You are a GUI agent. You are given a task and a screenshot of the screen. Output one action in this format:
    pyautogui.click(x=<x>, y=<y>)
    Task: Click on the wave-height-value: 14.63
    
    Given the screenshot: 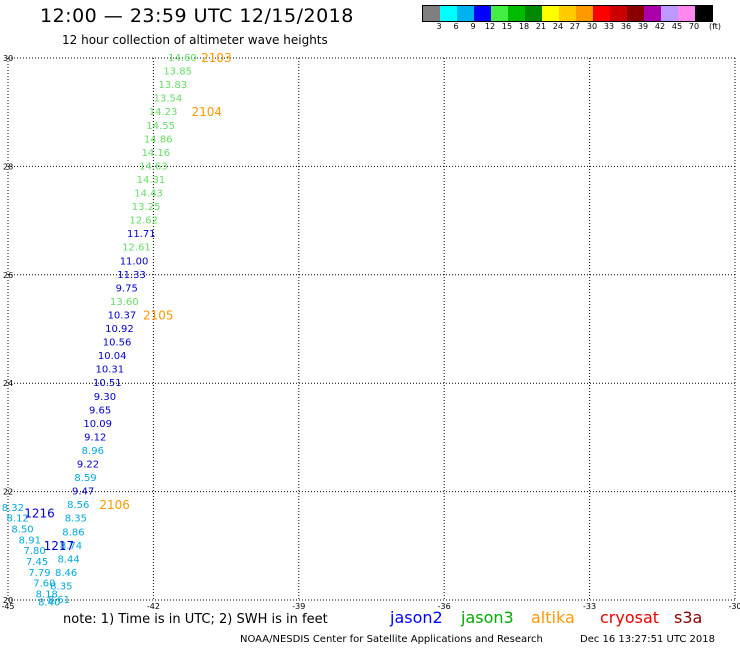 What is the action you would take?
    pyautogui.click(x=153, y=166)
    